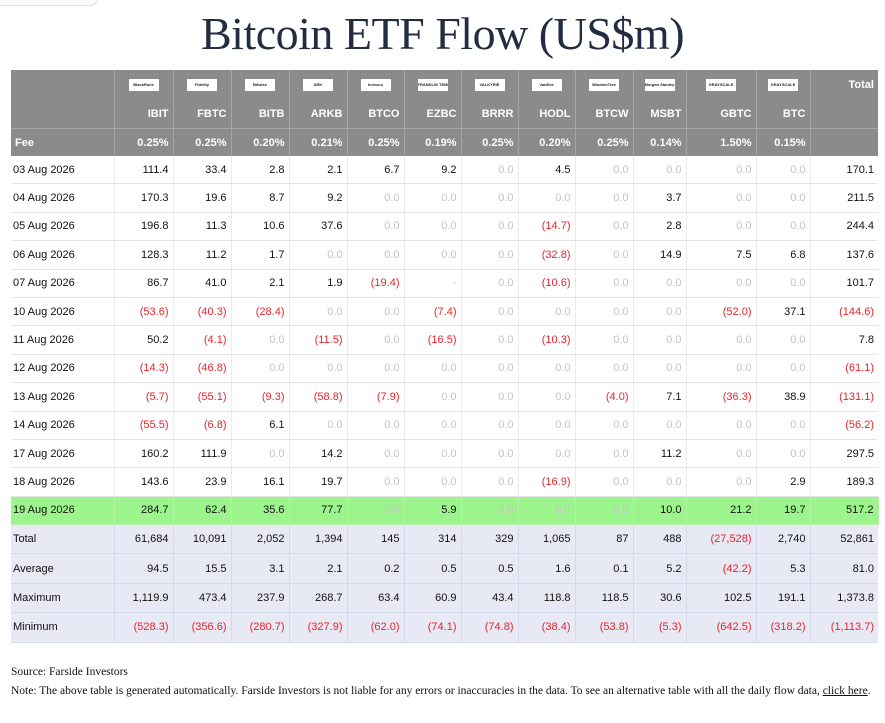  Describe the element at coordinates (63, 511) in the screenshot. I see `date-cell: 19 Aug 2026` at that location.